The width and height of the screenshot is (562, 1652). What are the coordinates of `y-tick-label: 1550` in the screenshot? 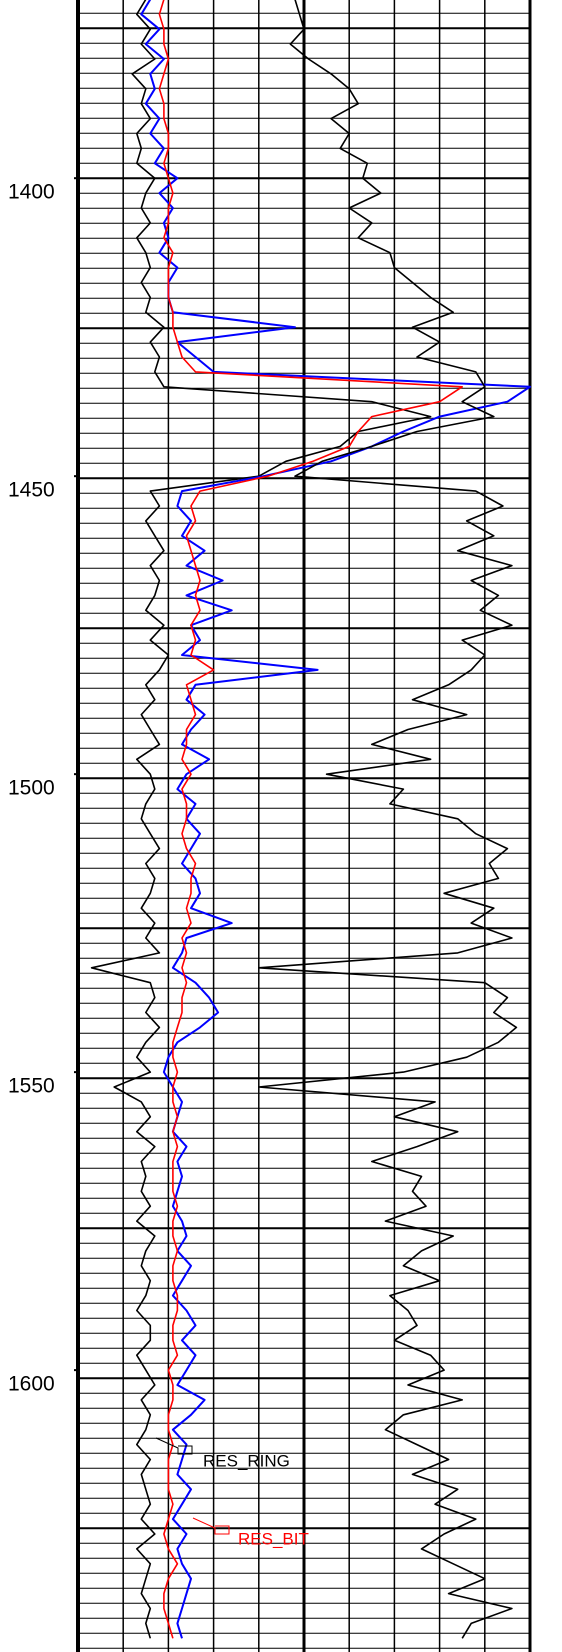 It's located at (31, 1086).